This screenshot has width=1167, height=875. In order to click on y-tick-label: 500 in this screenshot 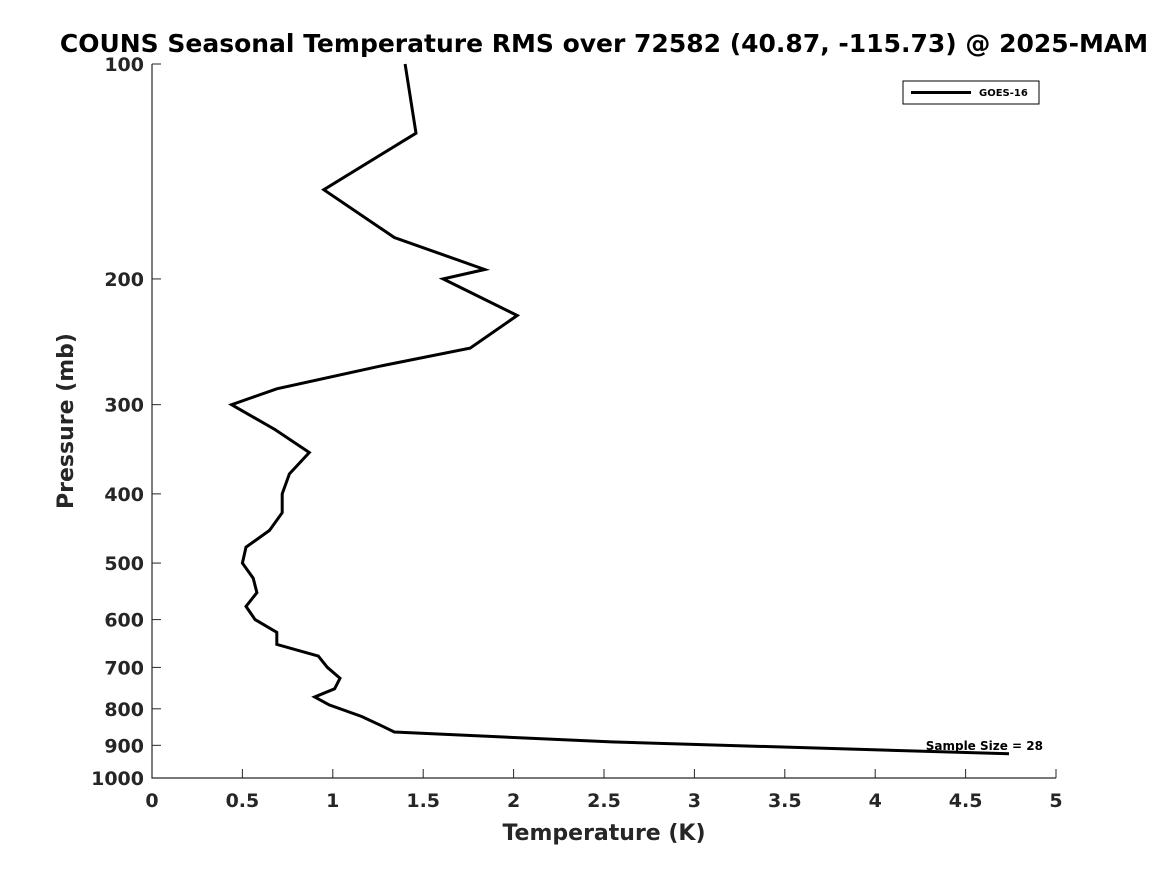, I will do `click(124, 564)`.